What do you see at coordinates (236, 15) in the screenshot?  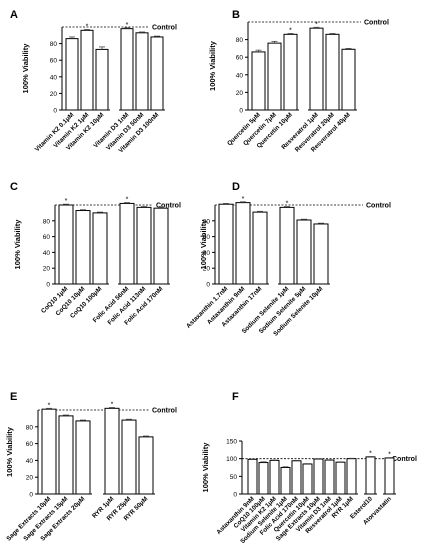 I see `panel-letter: B` at bounding box center [236, 15].